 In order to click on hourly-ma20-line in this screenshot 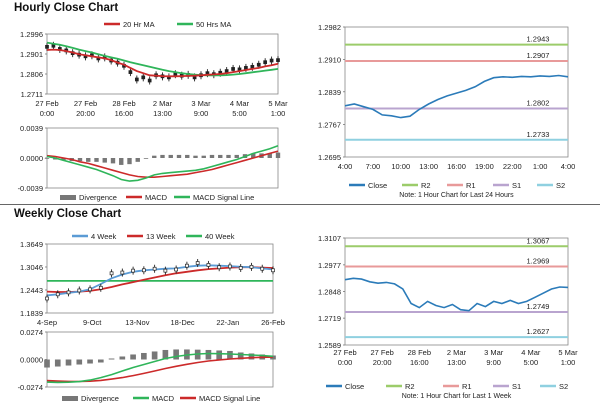, I will do `click(162, 63)`.